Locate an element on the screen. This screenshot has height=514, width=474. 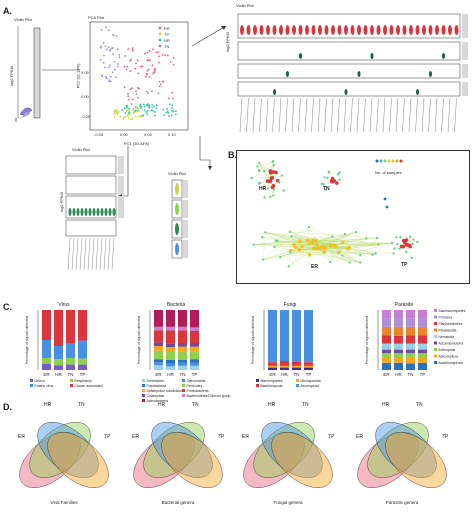
chart-title: Fungi is located at coordinates (290, 305).